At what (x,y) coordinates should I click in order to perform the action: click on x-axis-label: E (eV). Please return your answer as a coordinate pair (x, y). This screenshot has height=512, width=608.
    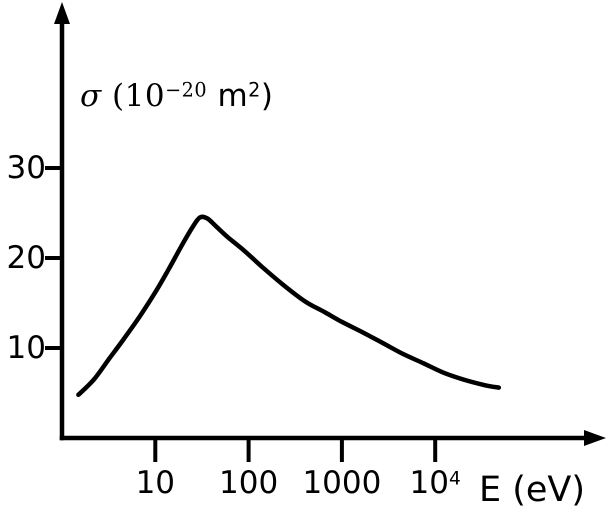
    Looking at the image, I should click on (532, 490).